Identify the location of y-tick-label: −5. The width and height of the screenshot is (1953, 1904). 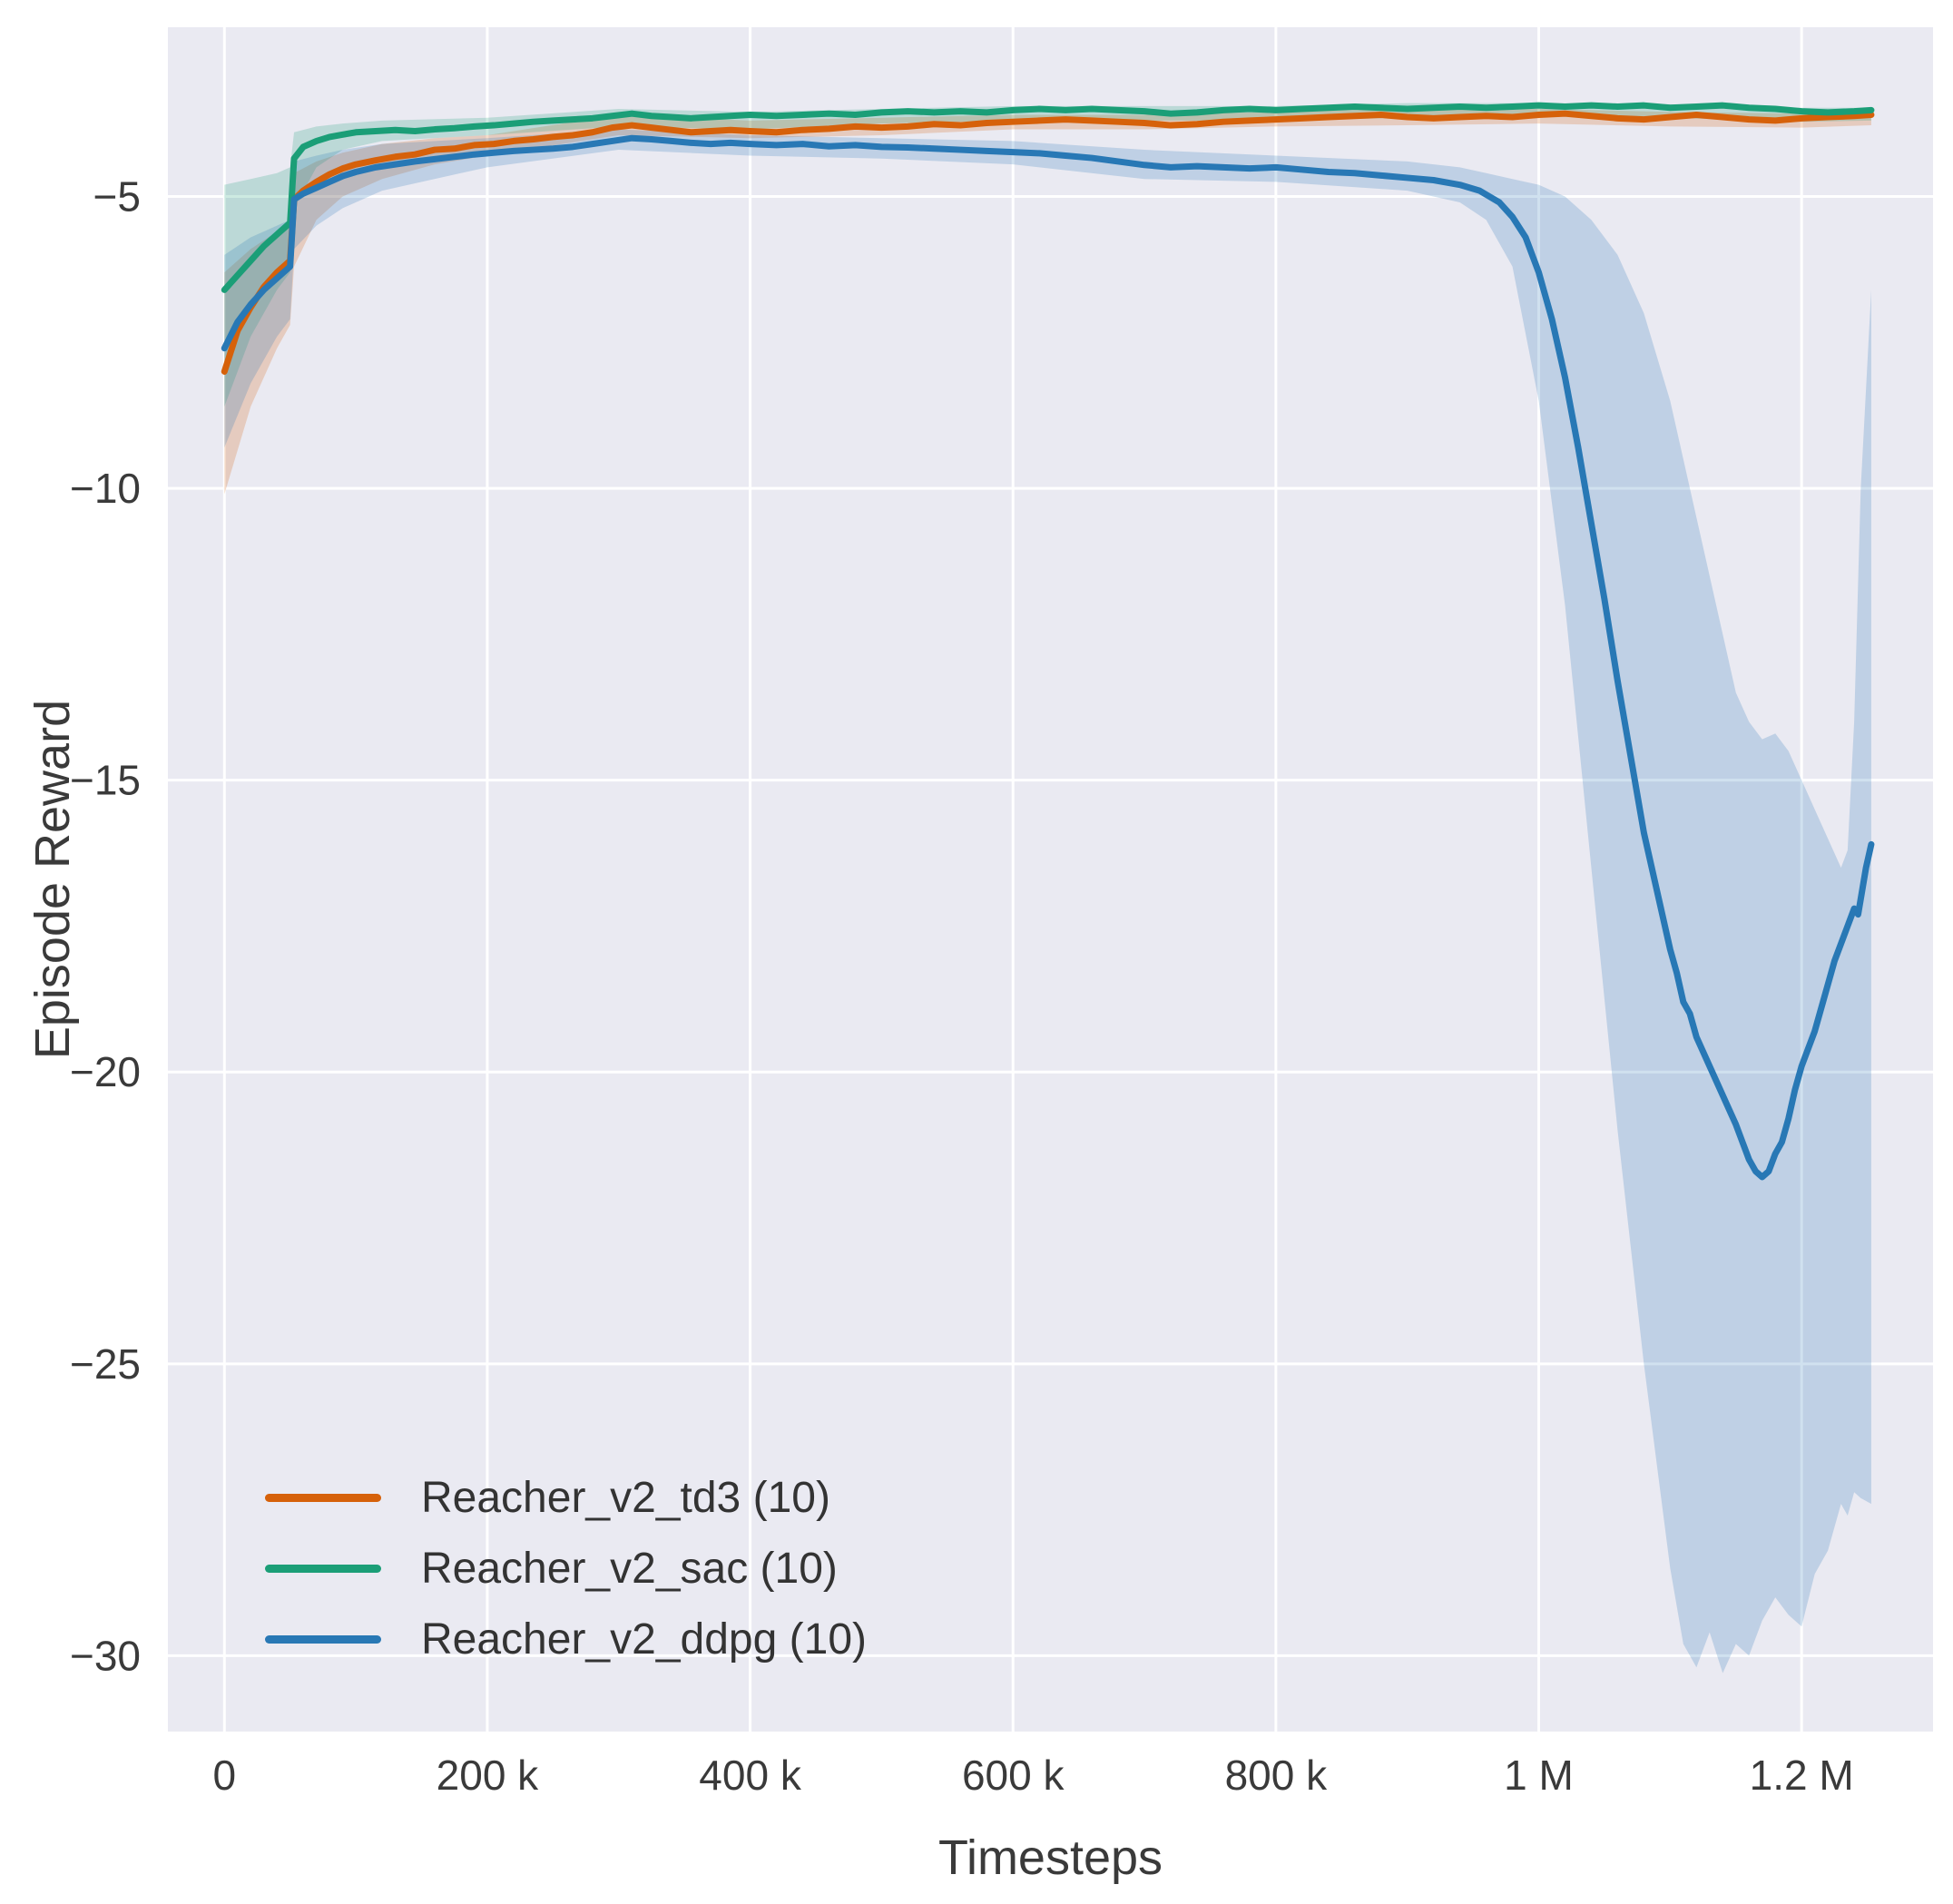
(117, 197).